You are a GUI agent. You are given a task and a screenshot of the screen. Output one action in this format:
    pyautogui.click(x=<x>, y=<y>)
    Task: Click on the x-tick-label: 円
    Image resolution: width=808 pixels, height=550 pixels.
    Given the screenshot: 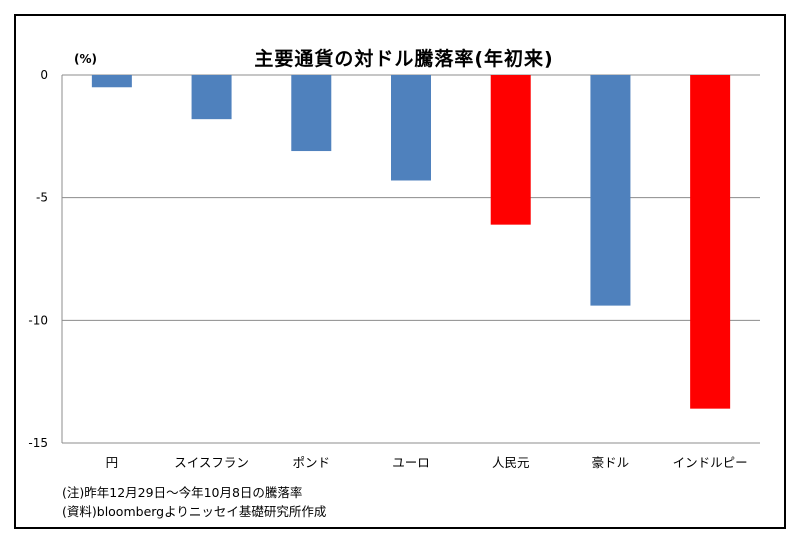 What is the action you would take?
    pyautogui.click(x=112, y=462)
    